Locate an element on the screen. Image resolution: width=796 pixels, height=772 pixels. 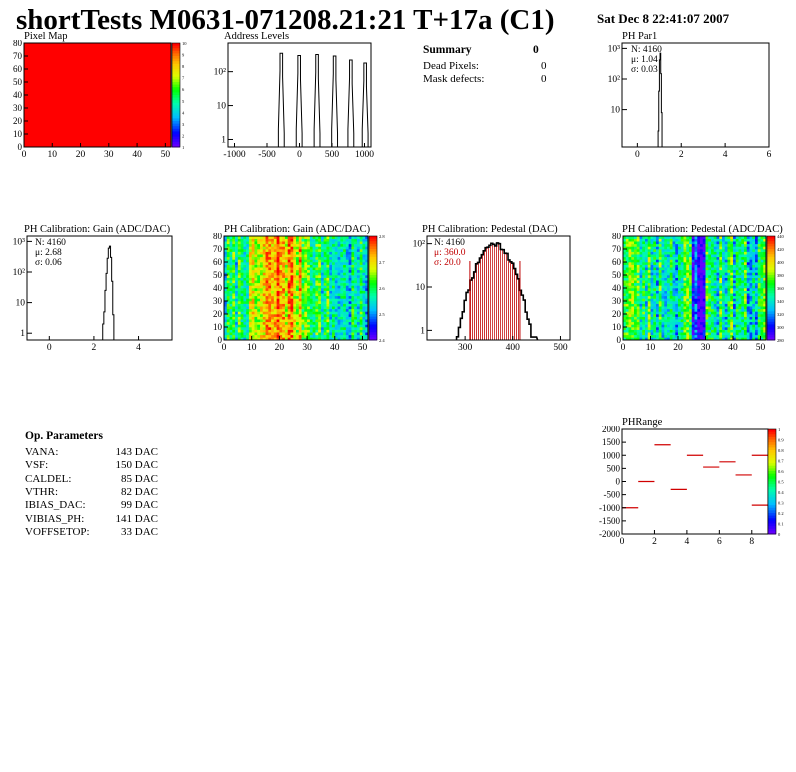
histogram-line is located at coordinates (660, 99).